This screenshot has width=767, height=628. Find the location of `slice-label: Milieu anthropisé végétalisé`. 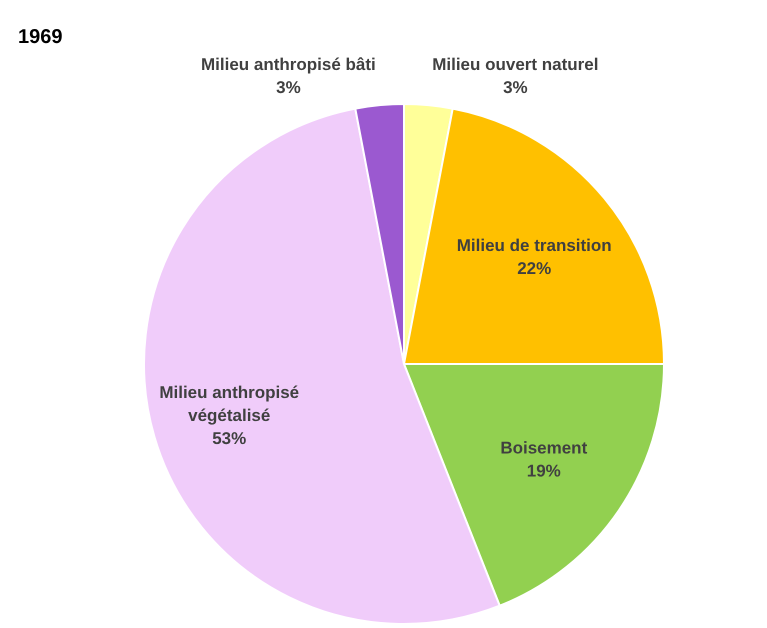

slice-label: Milieu anthropisé végétalisé is located at coordinates (229, 403).